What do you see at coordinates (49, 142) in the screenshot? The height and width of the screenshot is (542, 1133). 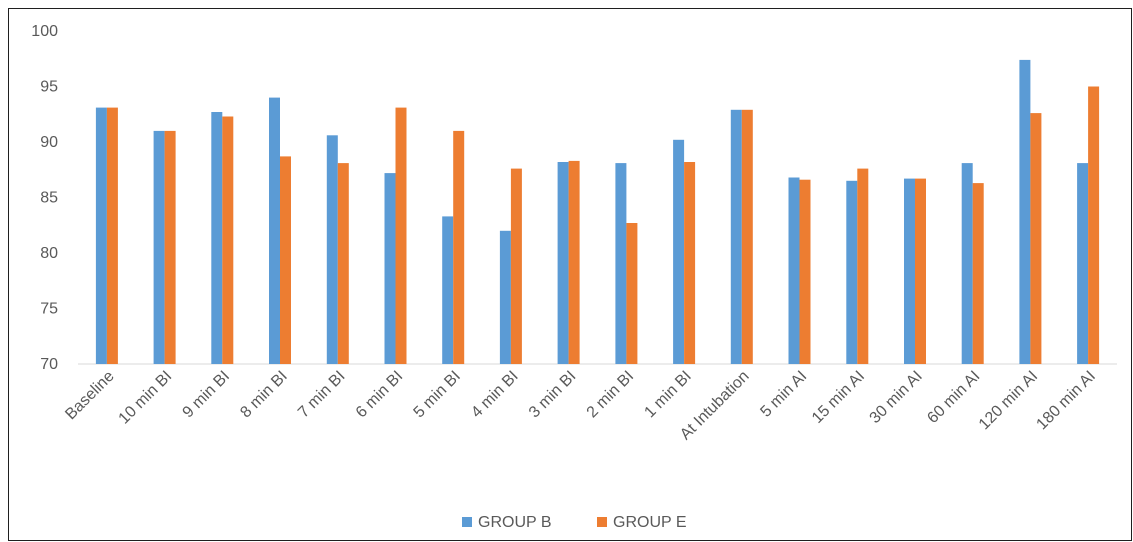 I see `y-tick-label: 90` at bounding box center [49, 142].